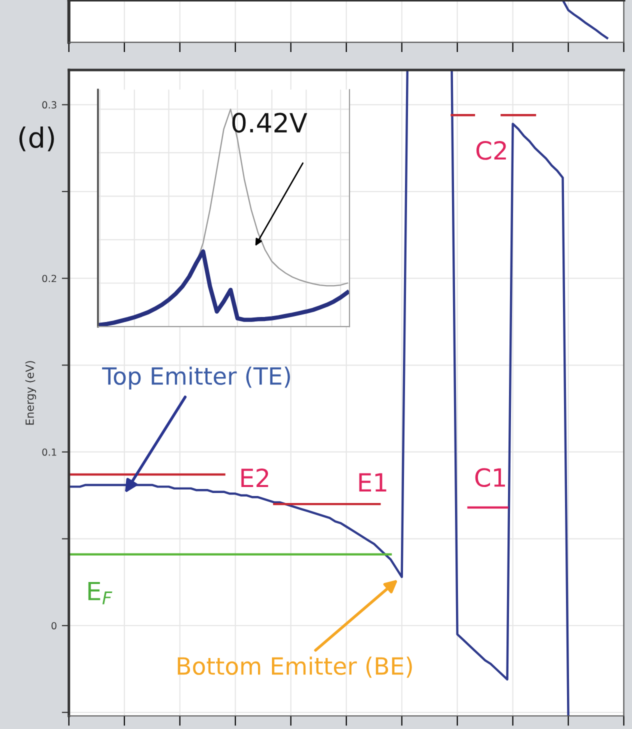 The image size is (632, 729). What do you see at coordinates (30, 393) in the screenshot?
I see `y-axis-title: Energy (eV)` at bounding box center [30, 393].